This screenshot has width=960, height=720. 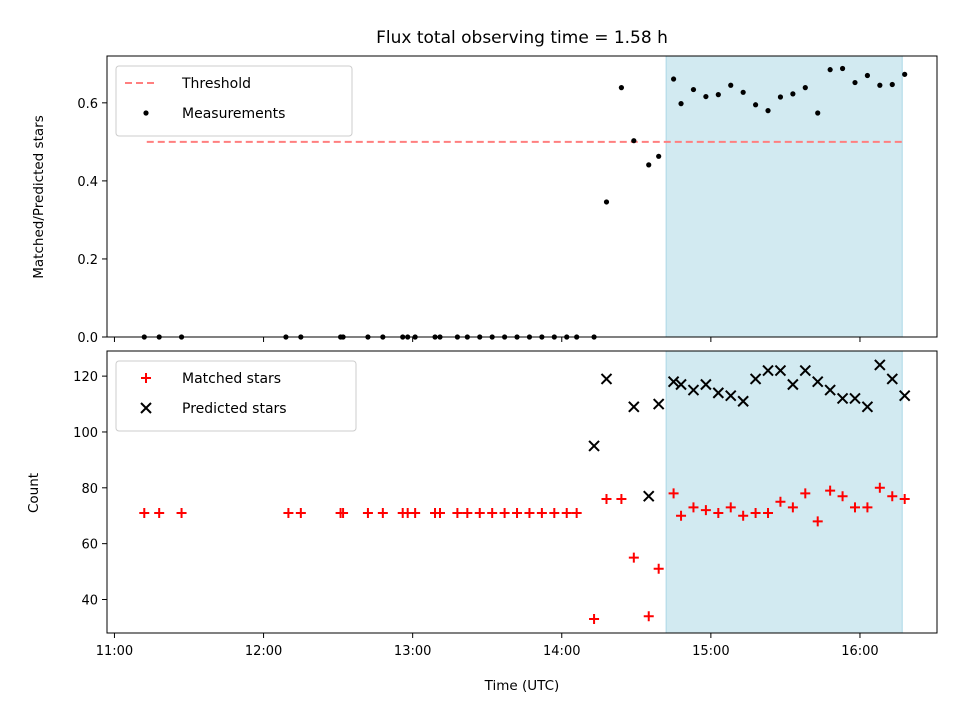 What do you see at coordinates (859, 651) in the screenshot?
I see `x-tick-label: 16:00` at bounding box center [859, 651].